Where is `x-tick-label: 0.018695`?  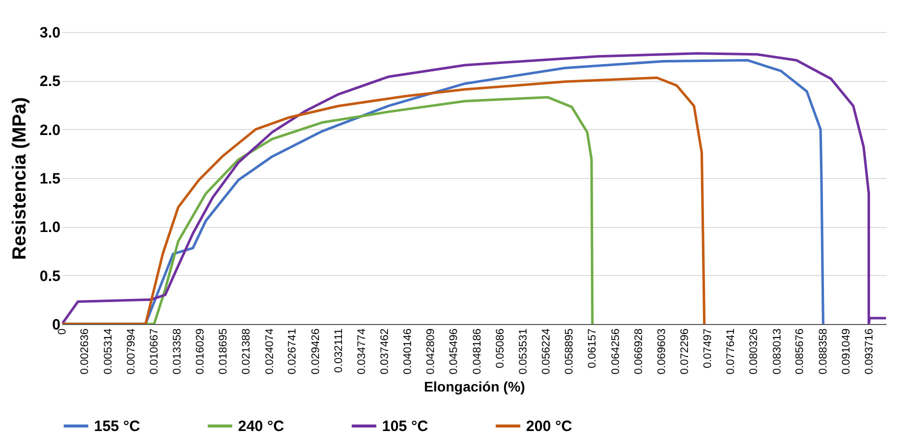
x-tick-label: 0.018695 is located at coordinates (223, 351).